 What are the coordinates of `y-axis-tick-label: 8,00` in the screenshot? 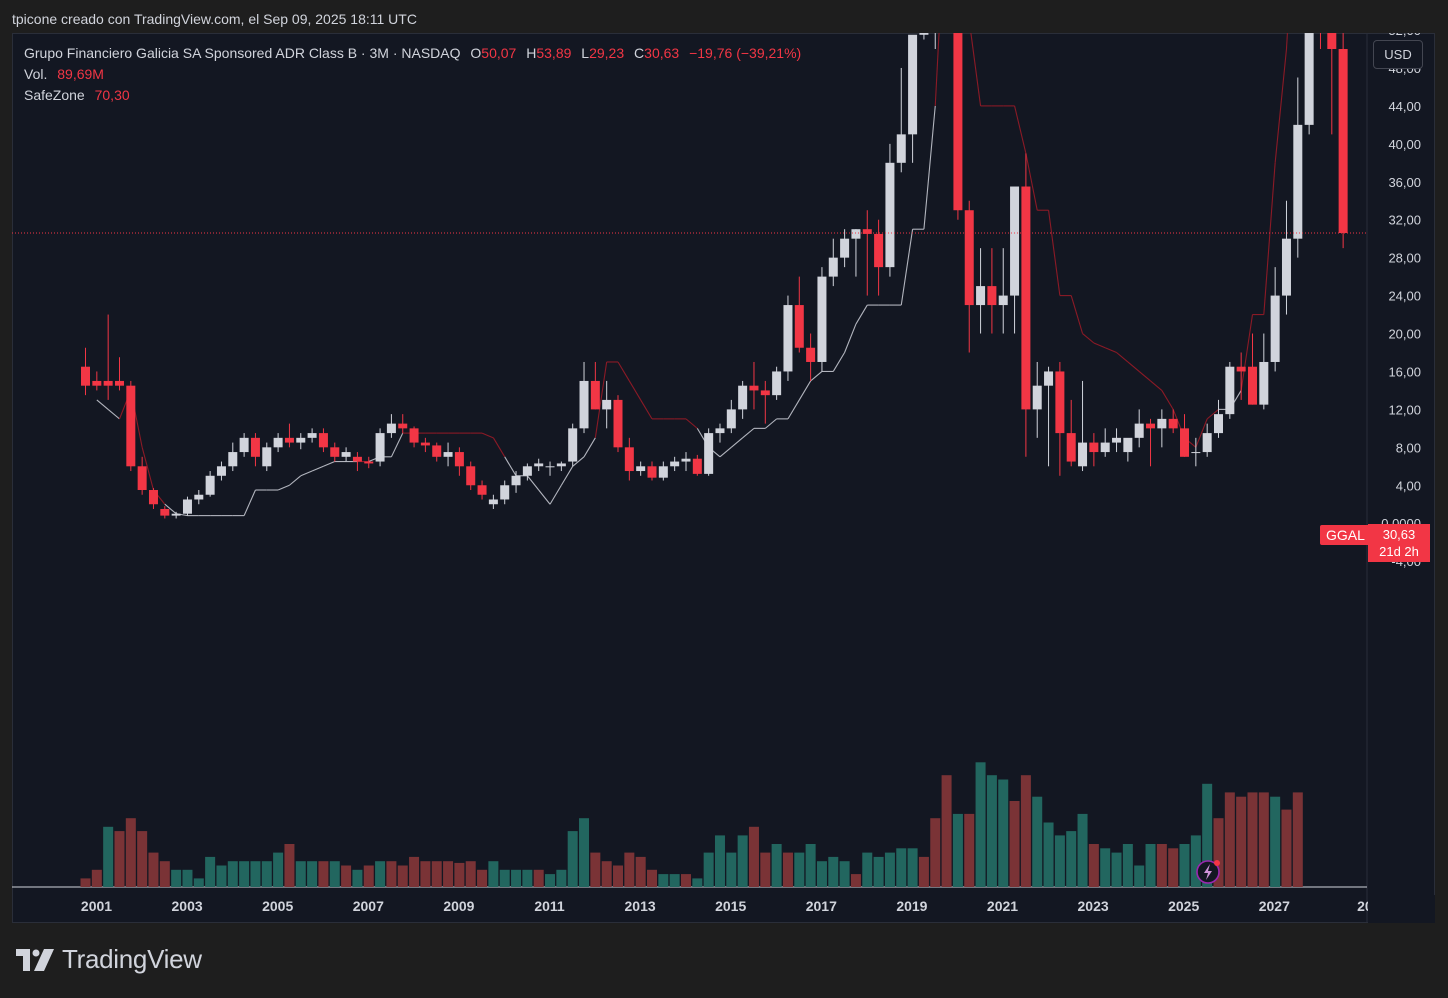 It's located at (1408, 447).